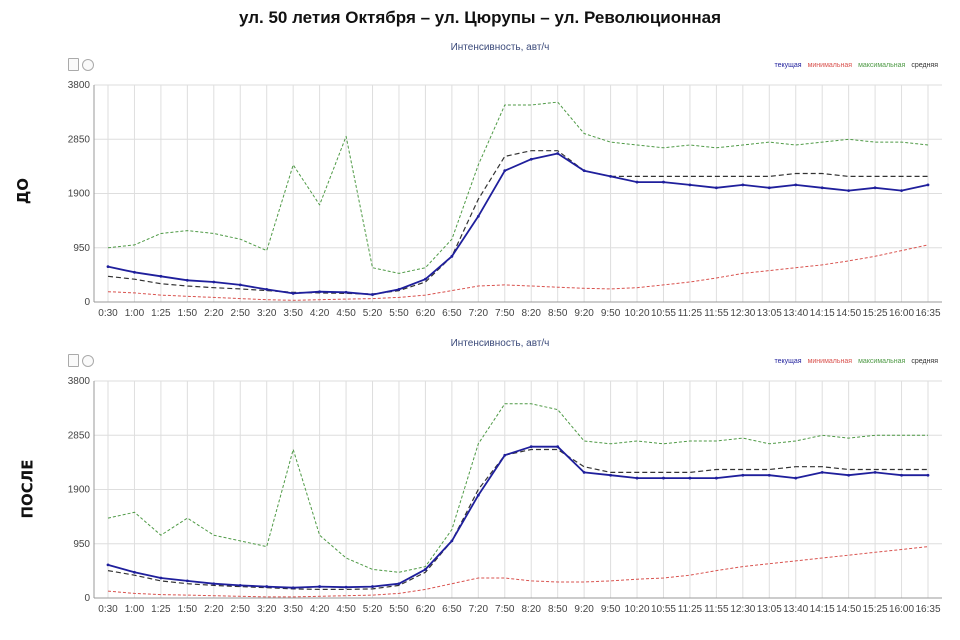 This screenshot has height=640, width=960. I want to click on x-tick-label: 9:50, so click(611, 313).